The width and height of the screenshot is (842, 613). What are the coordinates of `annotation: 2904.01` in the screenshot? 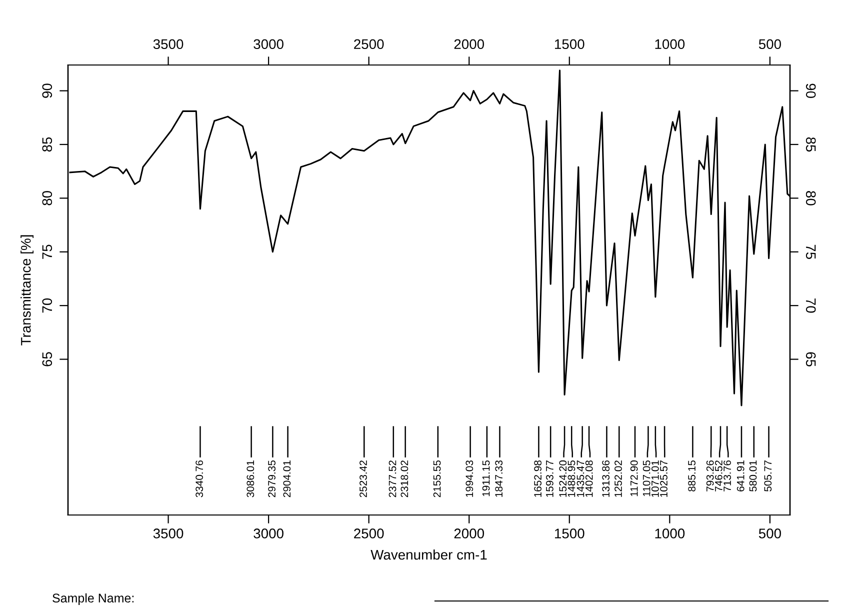 It's located at (287, 479).